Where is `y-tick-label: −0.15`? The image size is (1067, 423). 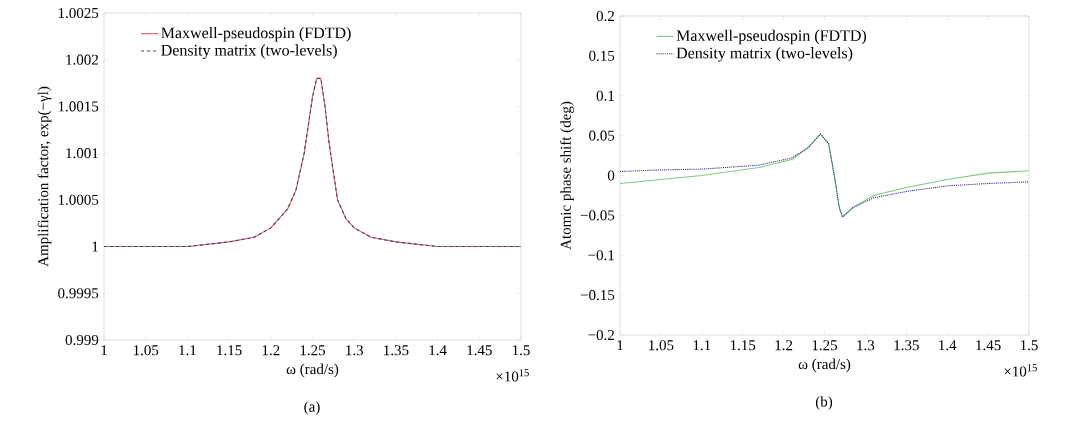 y-tick-label: −0.15 is located at coordinates (597, 295).